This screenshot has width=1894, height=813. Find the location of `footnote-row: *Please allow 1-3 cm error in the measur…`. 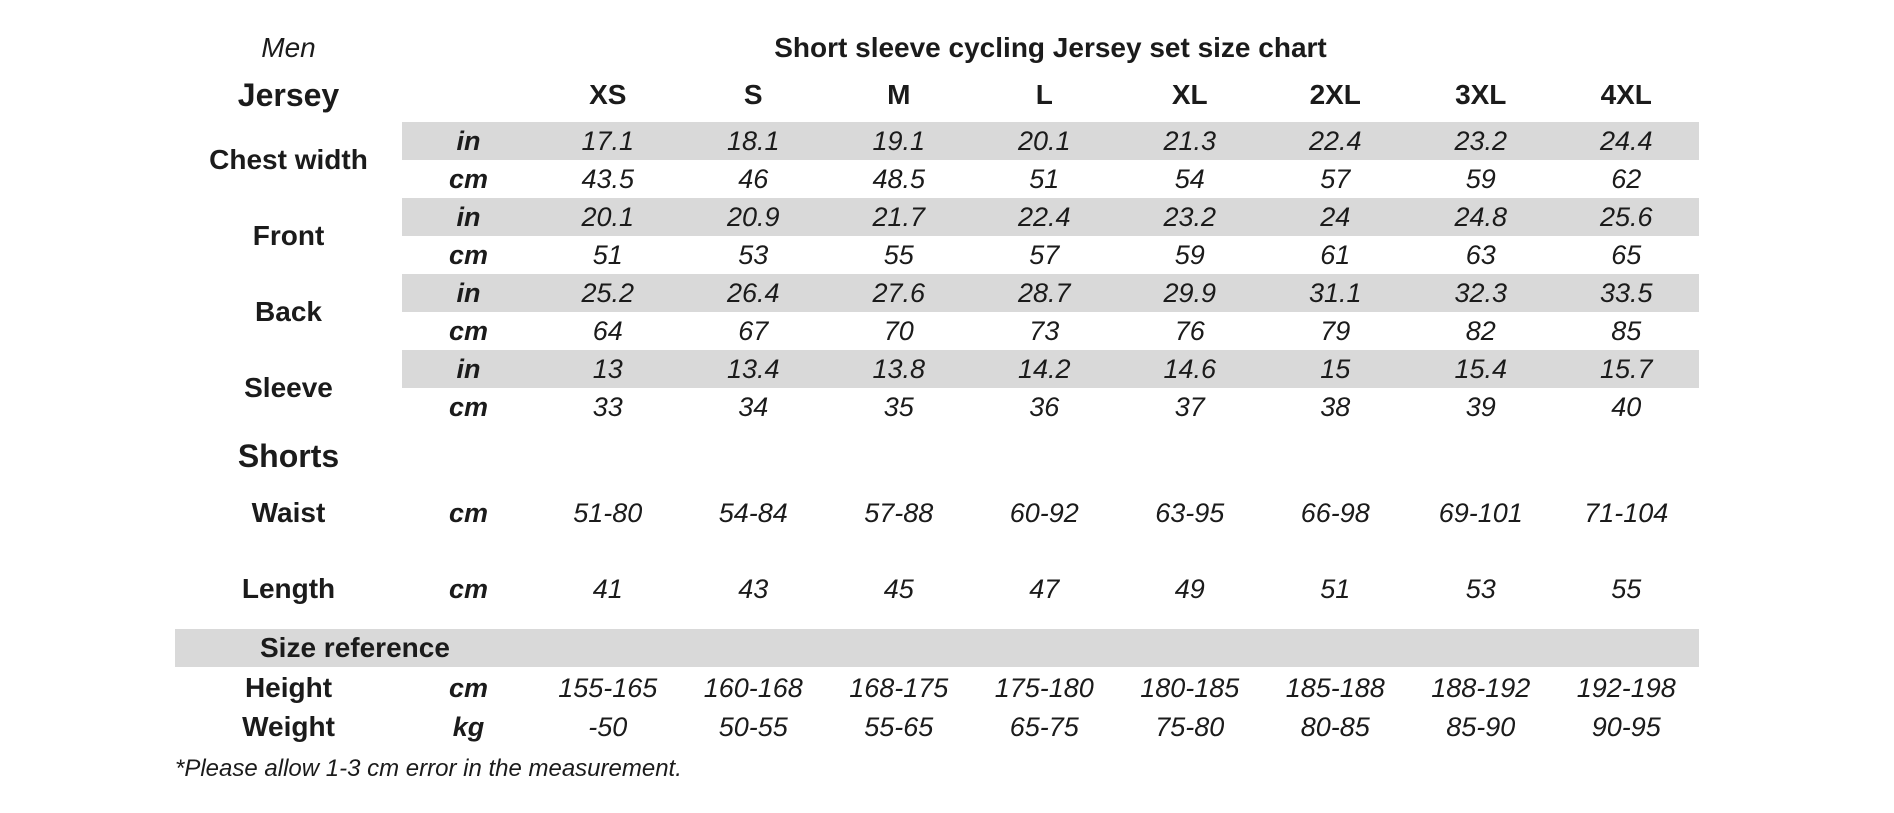

footnote-row: *Please allow 1-3 cm error in the measur… is located at coordinates (1034, 769).